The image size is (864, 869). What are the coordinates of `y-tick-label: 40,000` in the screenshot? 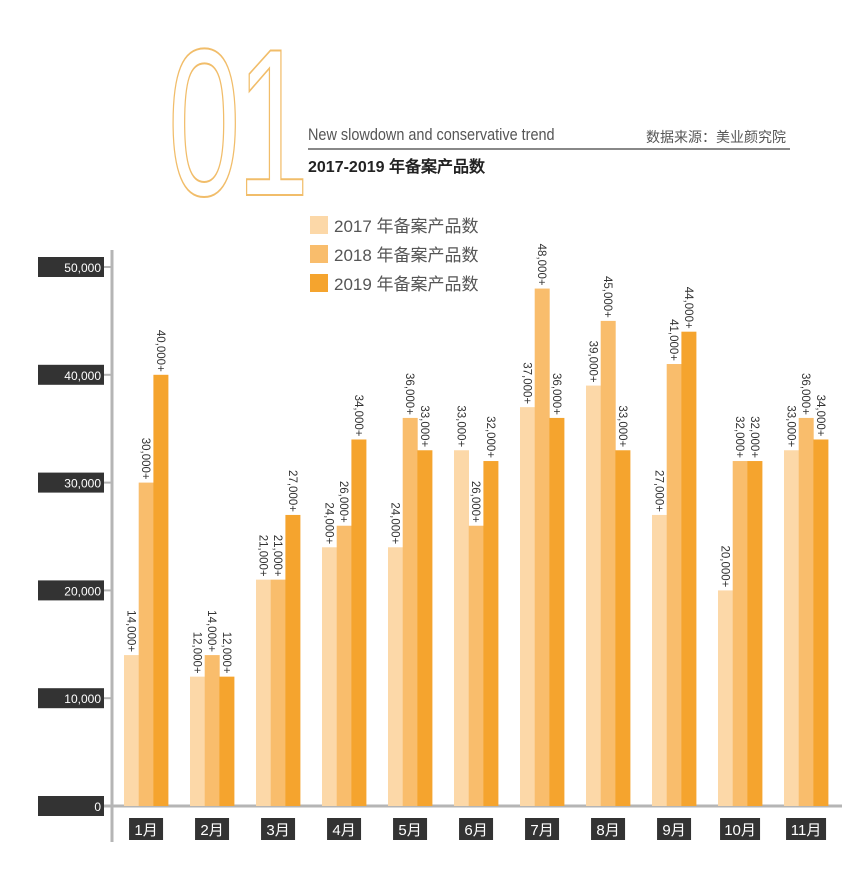 It's located at (82, 376).